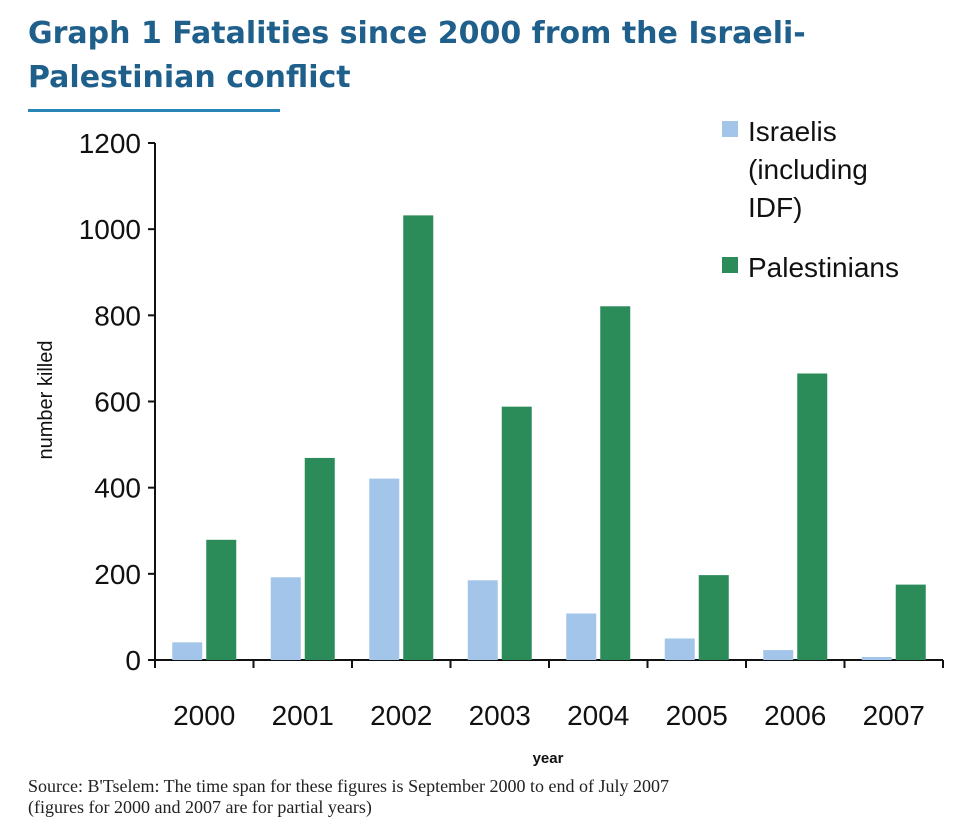 The height and width of the screenshot is (840, 980). I want to click on x-tick-label: 2001, so click(303, 715).